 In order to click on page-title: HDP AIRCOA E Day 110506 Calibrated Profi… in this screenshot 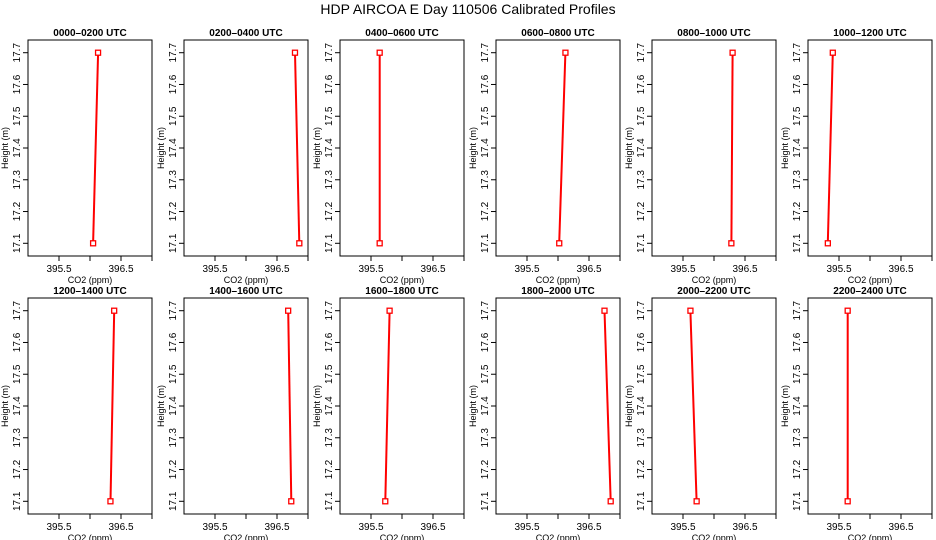, I will do `click(468, 9)`.